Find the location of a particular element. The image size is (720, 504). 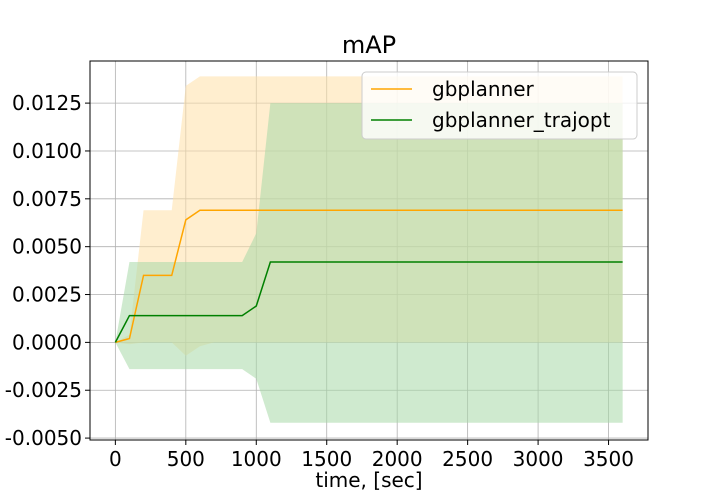

x-tick-label: 0 is located at coordinates (115, 459).